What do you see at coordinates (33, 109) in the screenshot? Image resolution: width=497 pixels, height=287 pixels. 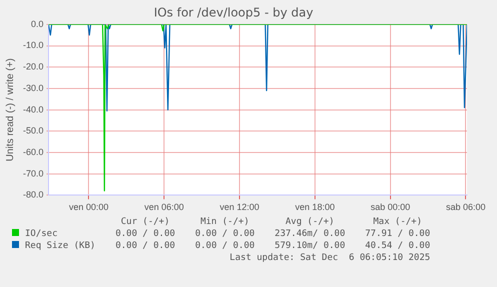 I see `y-tick-label: -40.0` at bounding box center [33, 109].